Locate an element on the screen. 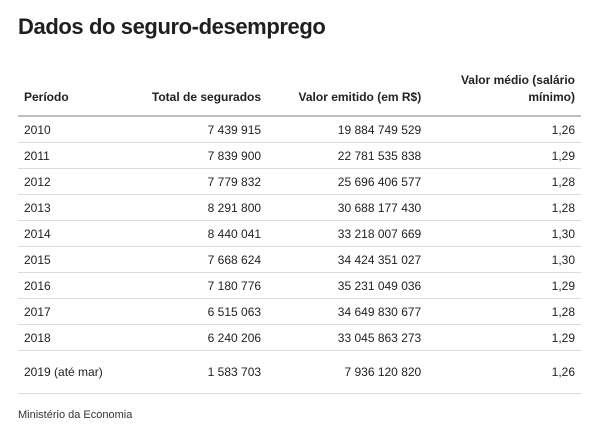  cell-total-insured: 7 839 900 is located at coordinates (189, 155).